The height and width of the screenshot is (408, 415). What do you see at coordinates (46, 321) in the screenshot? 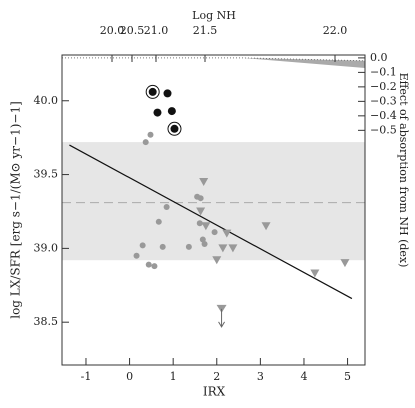
I see `y-tick-label: 38.5` at bounding box center [46, 321].